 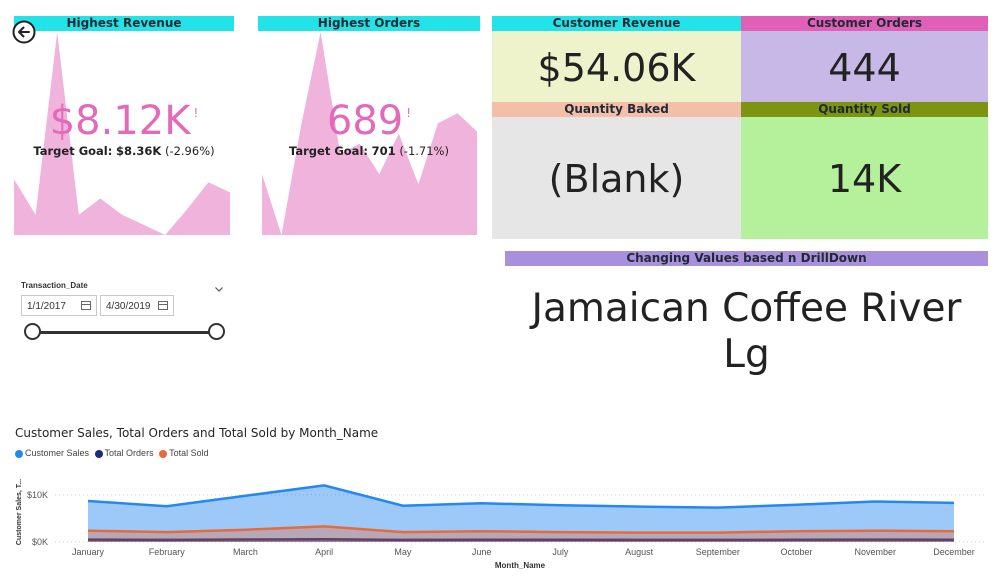 I want to click on drilldown-line-2: Lg, so click(x=746, y=354).